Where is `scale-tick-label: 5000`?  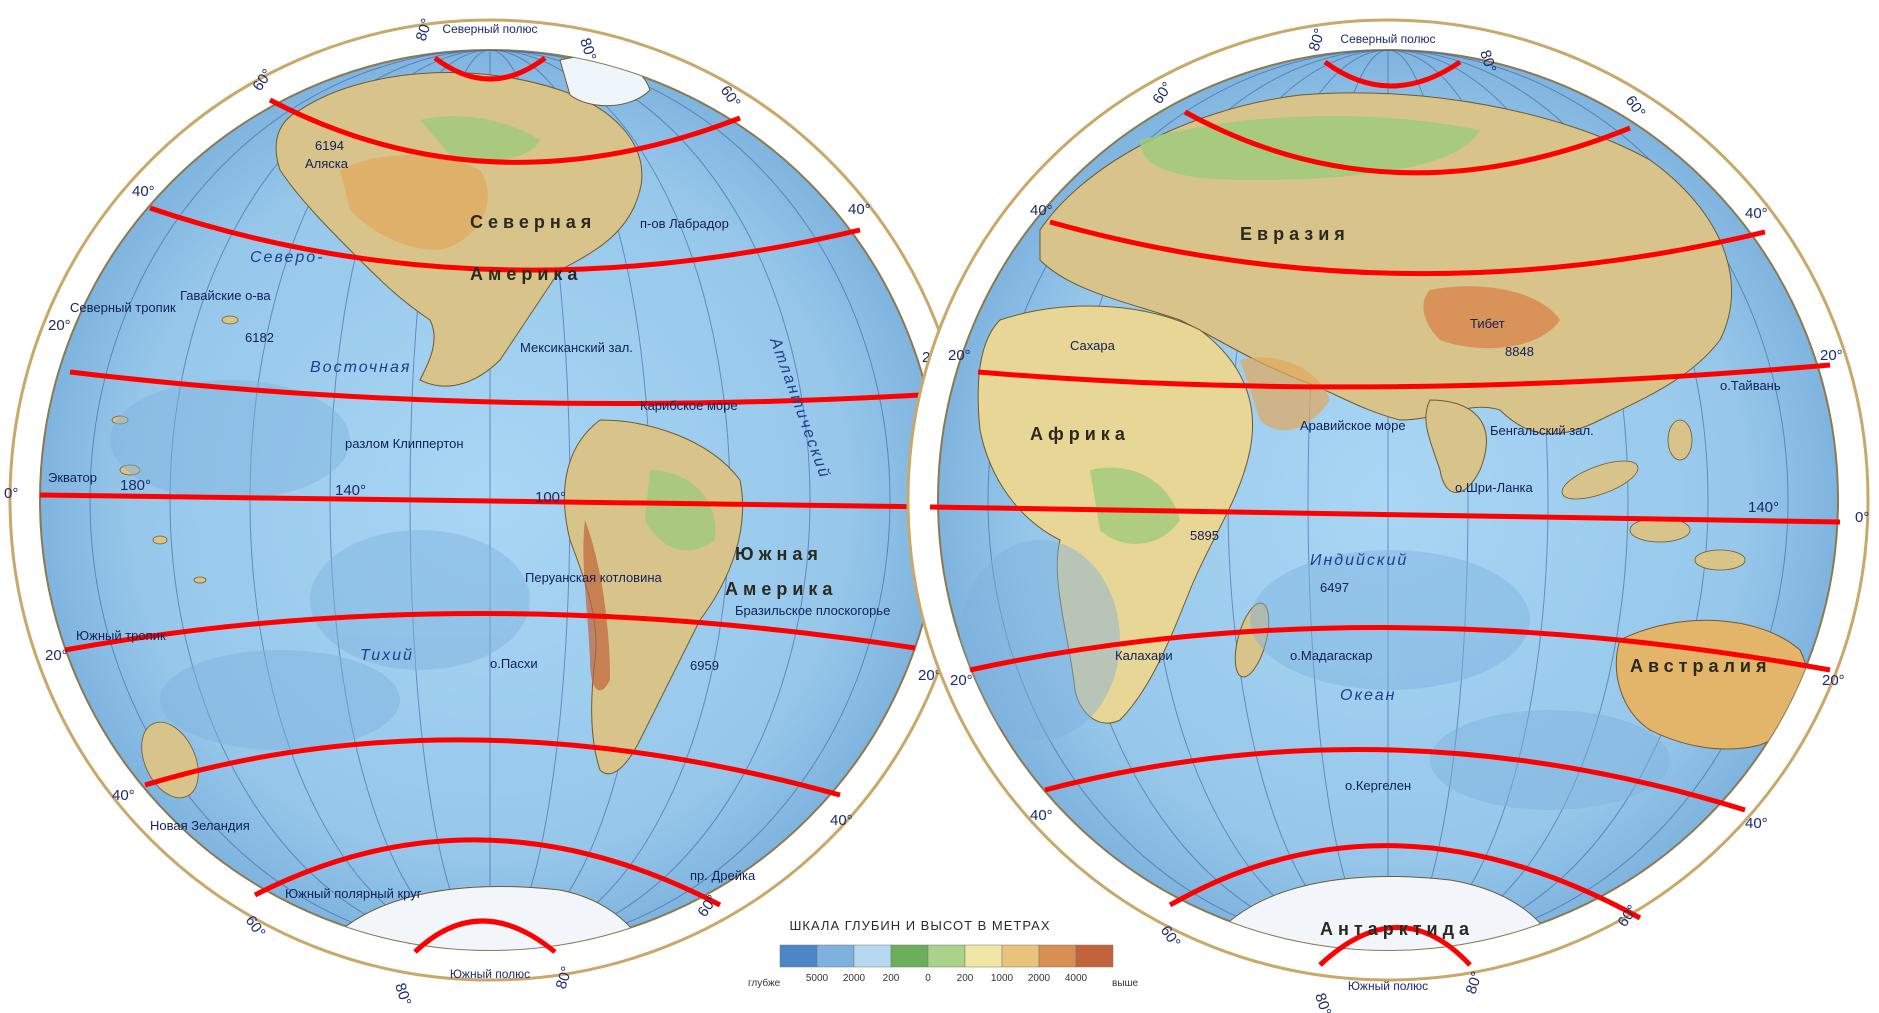 scale-tick-label: 5000 is located at coordinates (817, 978).